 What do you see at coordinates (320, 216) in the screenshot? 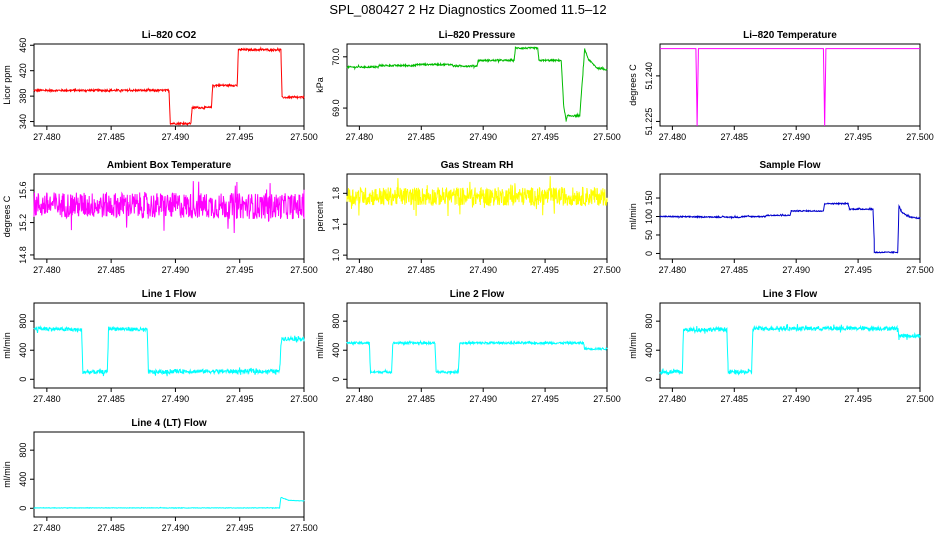
I see `y-axis-label: percent` at bounding box center [320, 216].